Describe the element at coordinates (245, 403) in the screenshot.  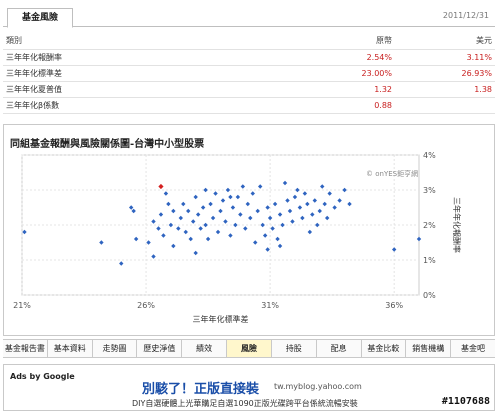
I see `ad-description: DIY自選硬體上光華購足自選1090正版光碟跨平台係統流暢安裝` at that location.